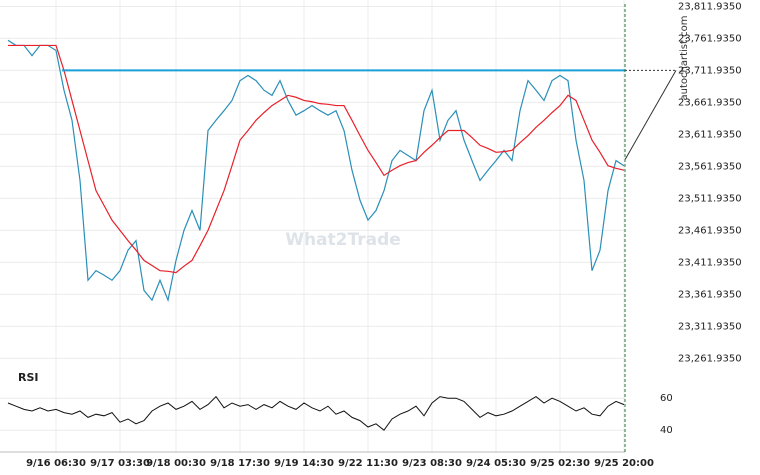  I want to click on rsi-title: RSI, so click(28, 377).